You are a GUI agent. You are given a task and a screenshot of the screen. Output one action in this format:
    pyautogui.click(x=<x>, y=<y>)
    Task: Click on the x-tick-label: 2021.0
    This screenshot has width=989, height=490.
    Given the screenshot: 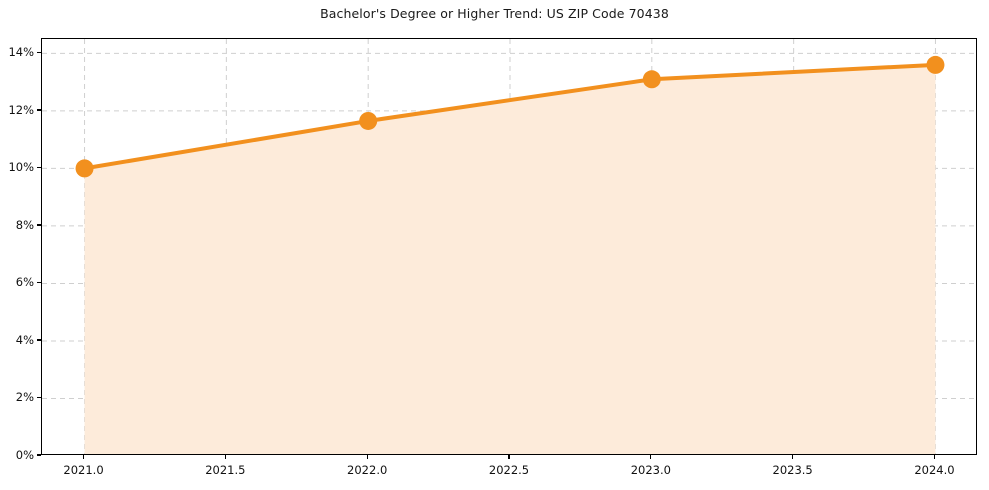 What is the action you would take?
    pyautogui.click(x=83, y=470)
    